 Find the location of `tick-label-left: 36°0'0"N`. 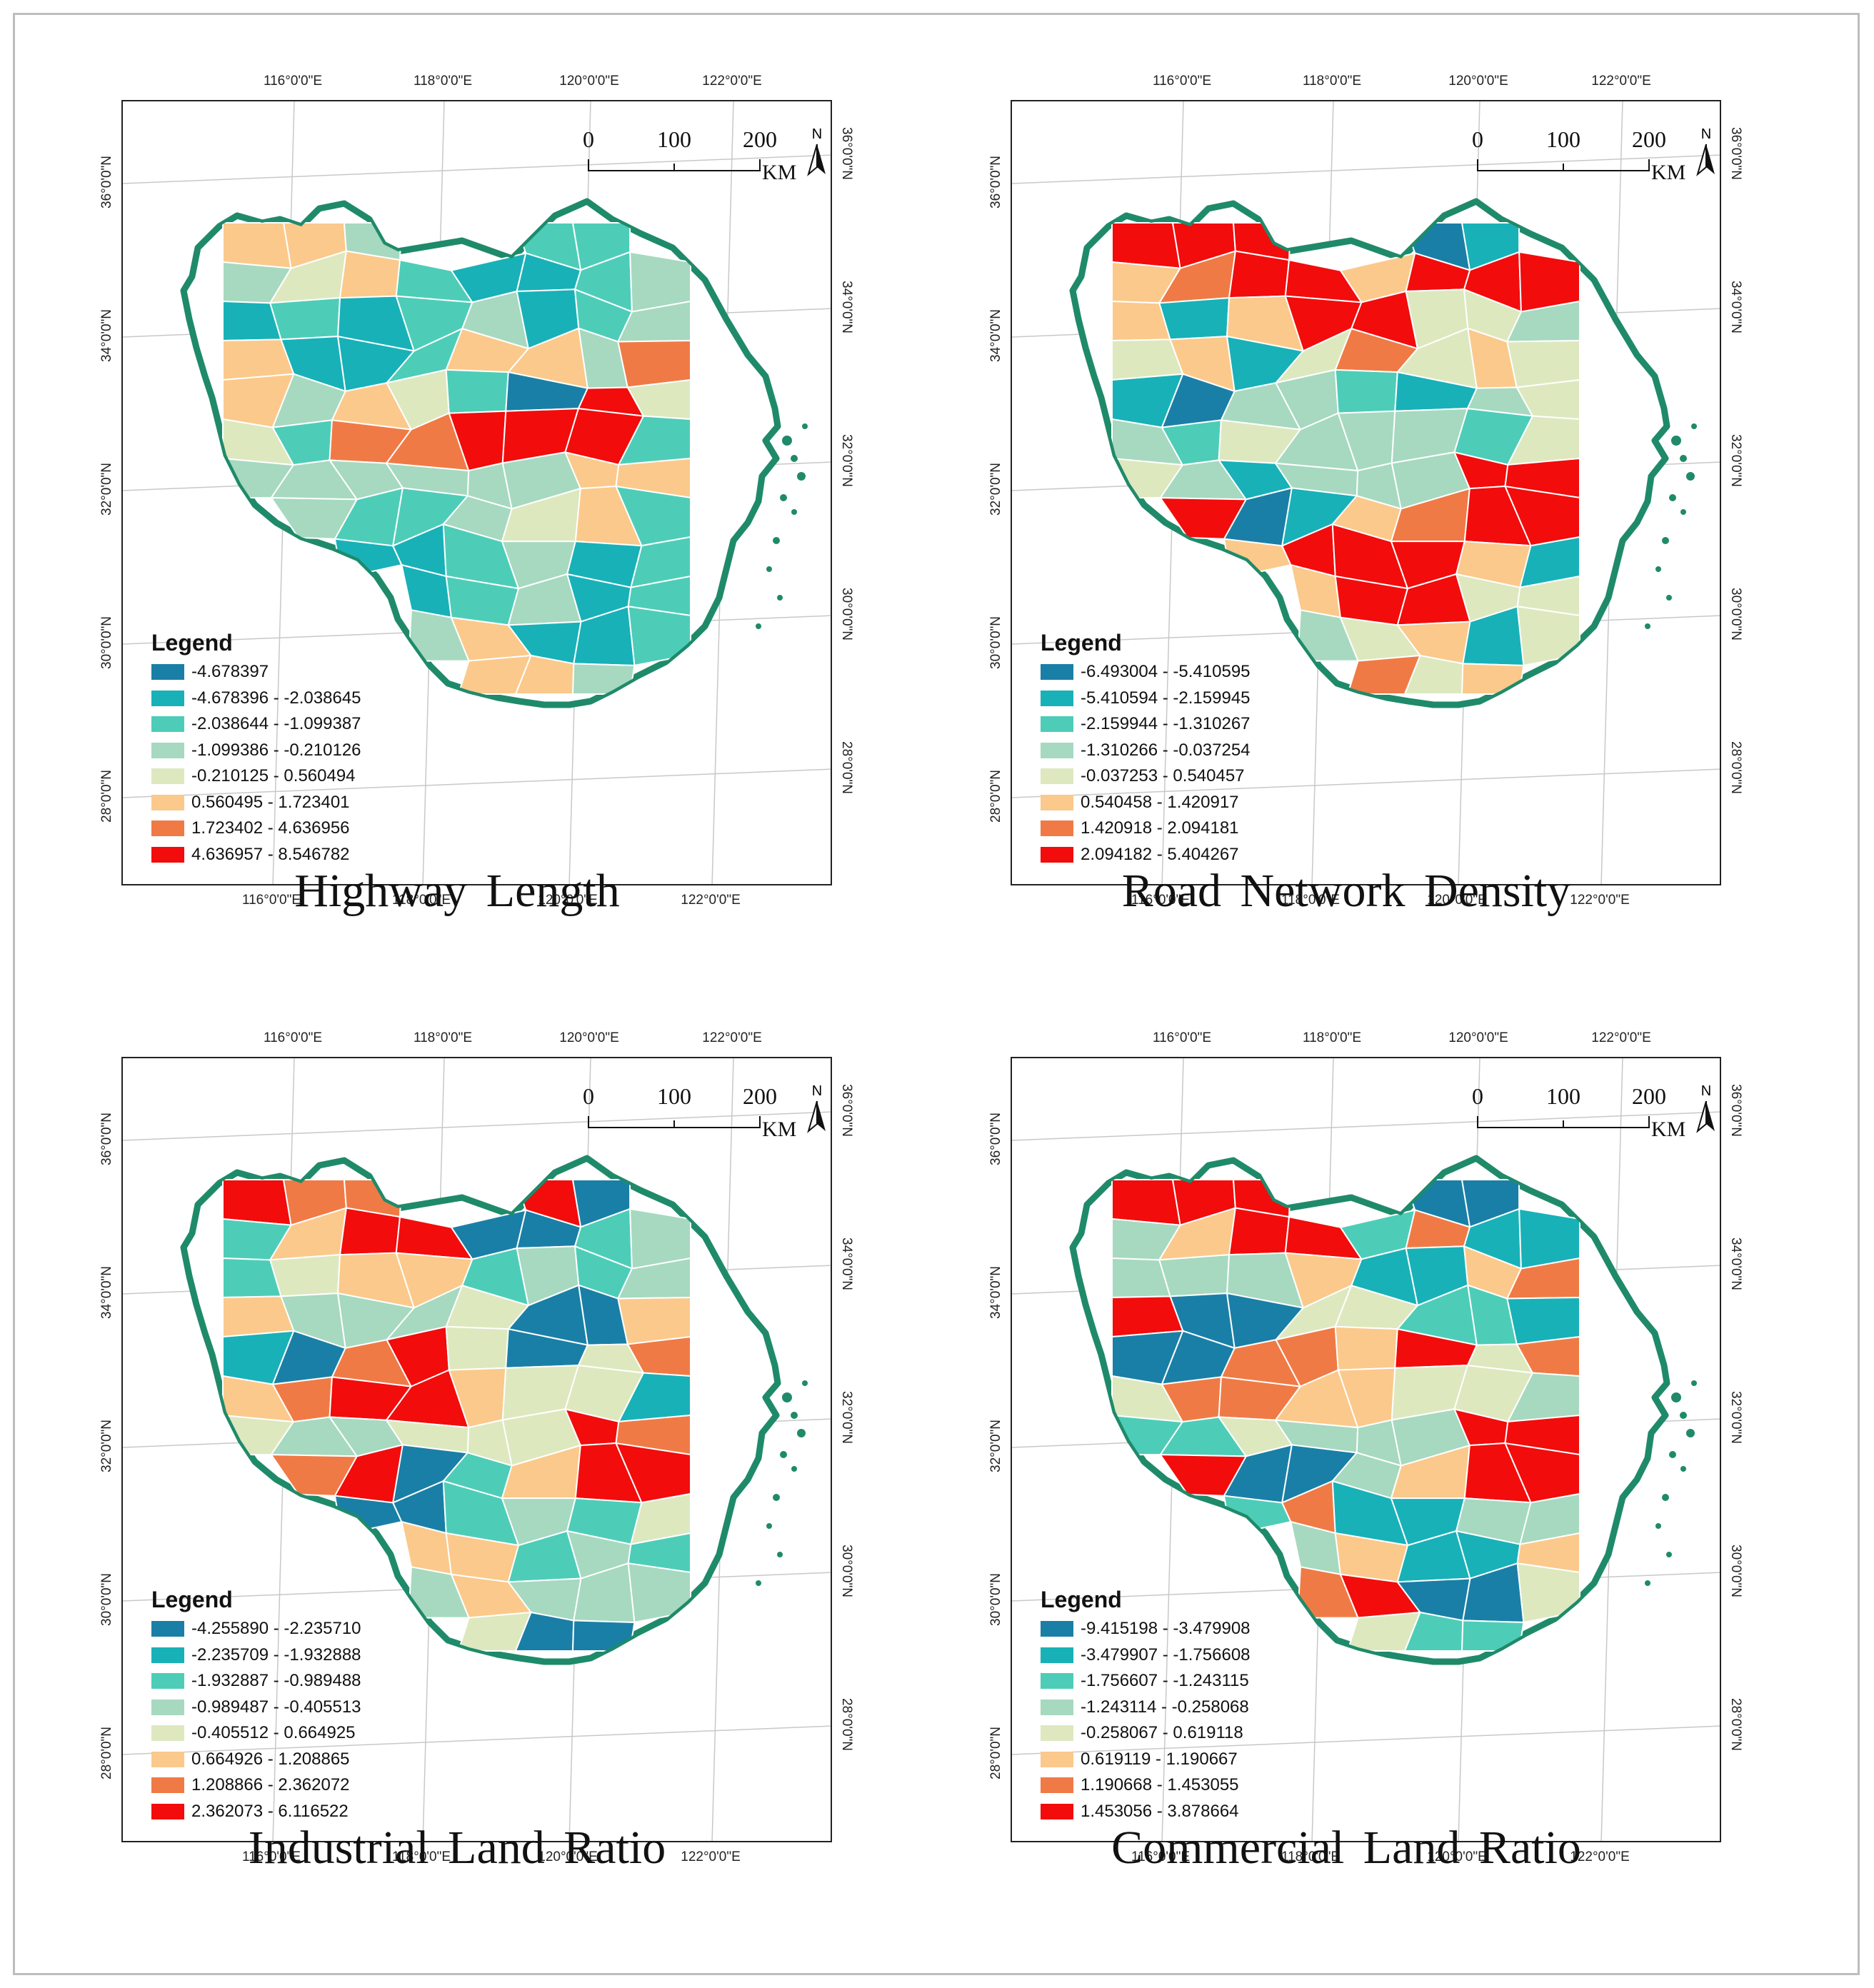

tick-label-left: 36°0'0"N is located at coordinates (107, 182).